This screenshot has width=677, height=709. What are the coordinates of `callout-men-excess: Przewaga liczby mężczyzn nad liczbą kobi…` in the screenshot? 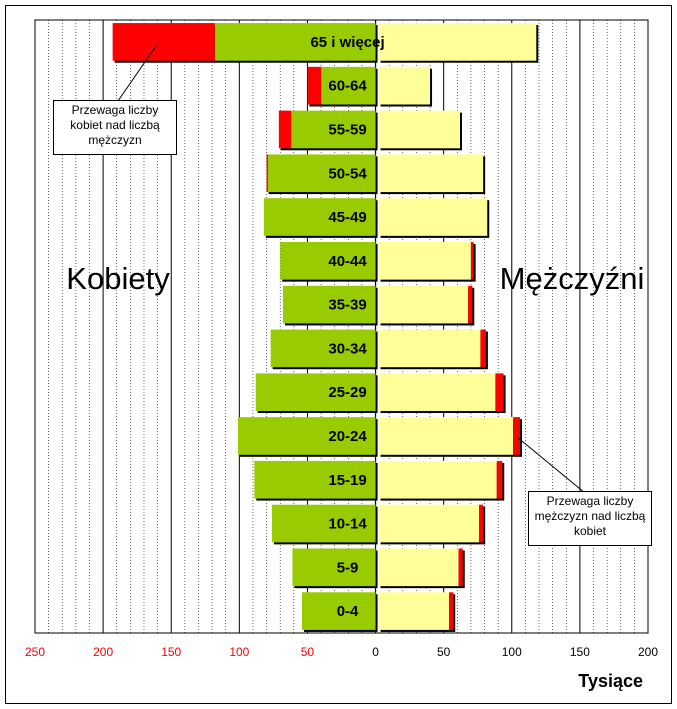 It's located at (590, 518).